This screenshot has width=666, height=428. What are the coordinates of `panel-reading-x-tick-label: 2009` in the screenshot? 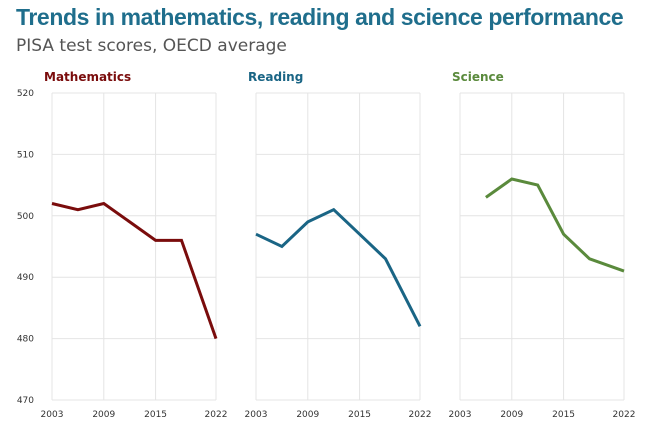 It's located at (307, 415).